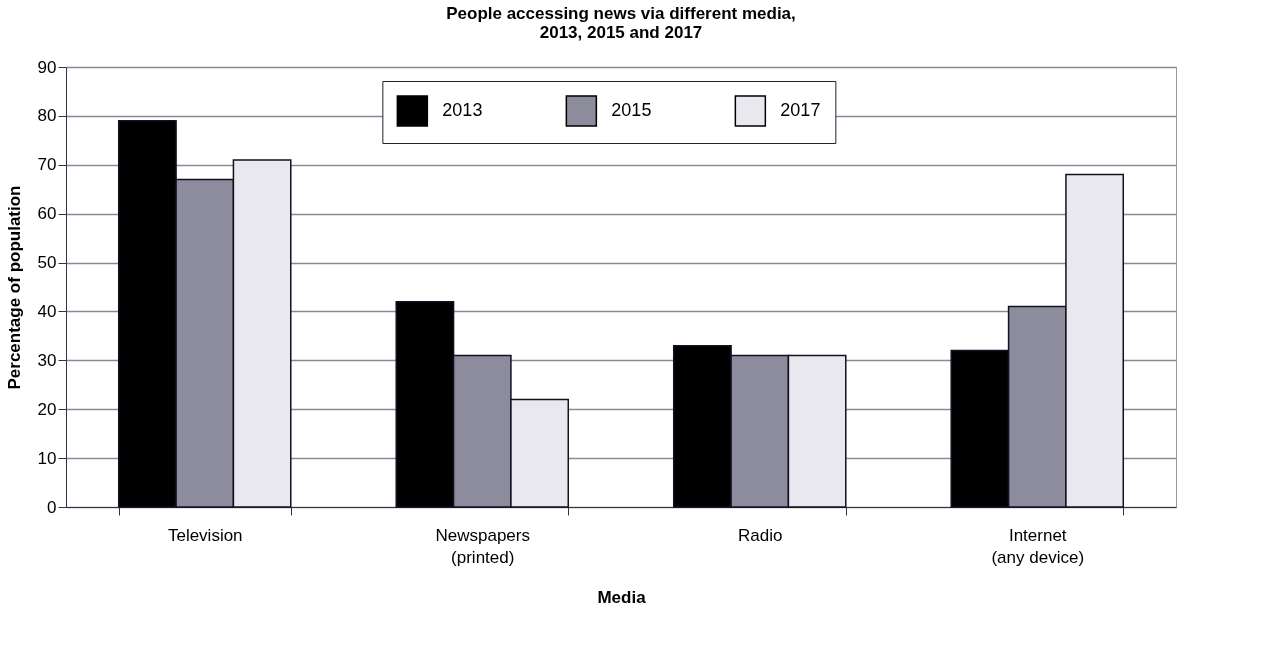 Image resolution: width=1280 pixels, height=664 pixels. I want to click on y-tick-label: 0, so click(52, 507).